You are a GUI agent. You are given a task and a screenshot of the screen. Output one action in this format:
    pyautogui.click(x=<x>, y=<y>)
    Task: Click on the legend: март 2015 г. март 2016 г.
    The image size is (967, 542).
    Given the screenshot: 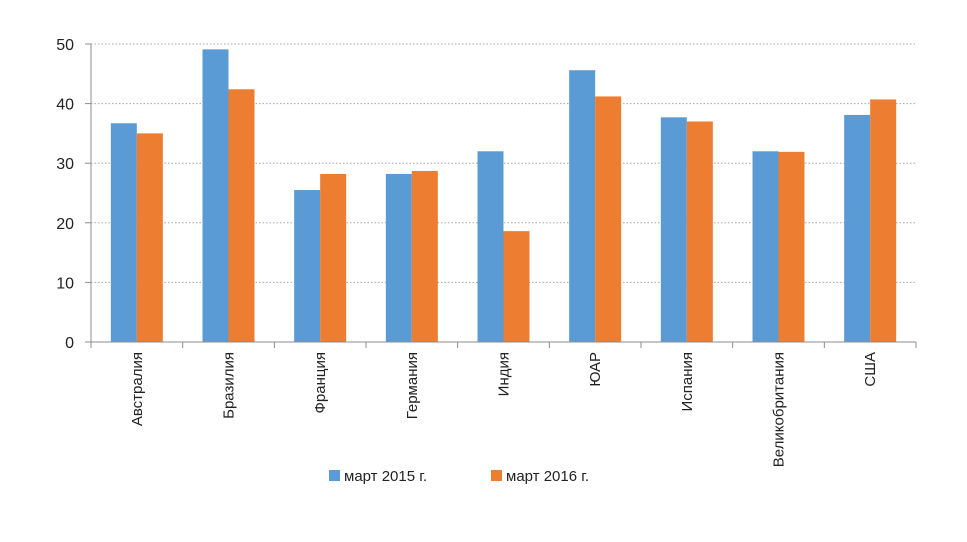 What is the action you would take?
    pyautogui.click(x=459, y=476)
    